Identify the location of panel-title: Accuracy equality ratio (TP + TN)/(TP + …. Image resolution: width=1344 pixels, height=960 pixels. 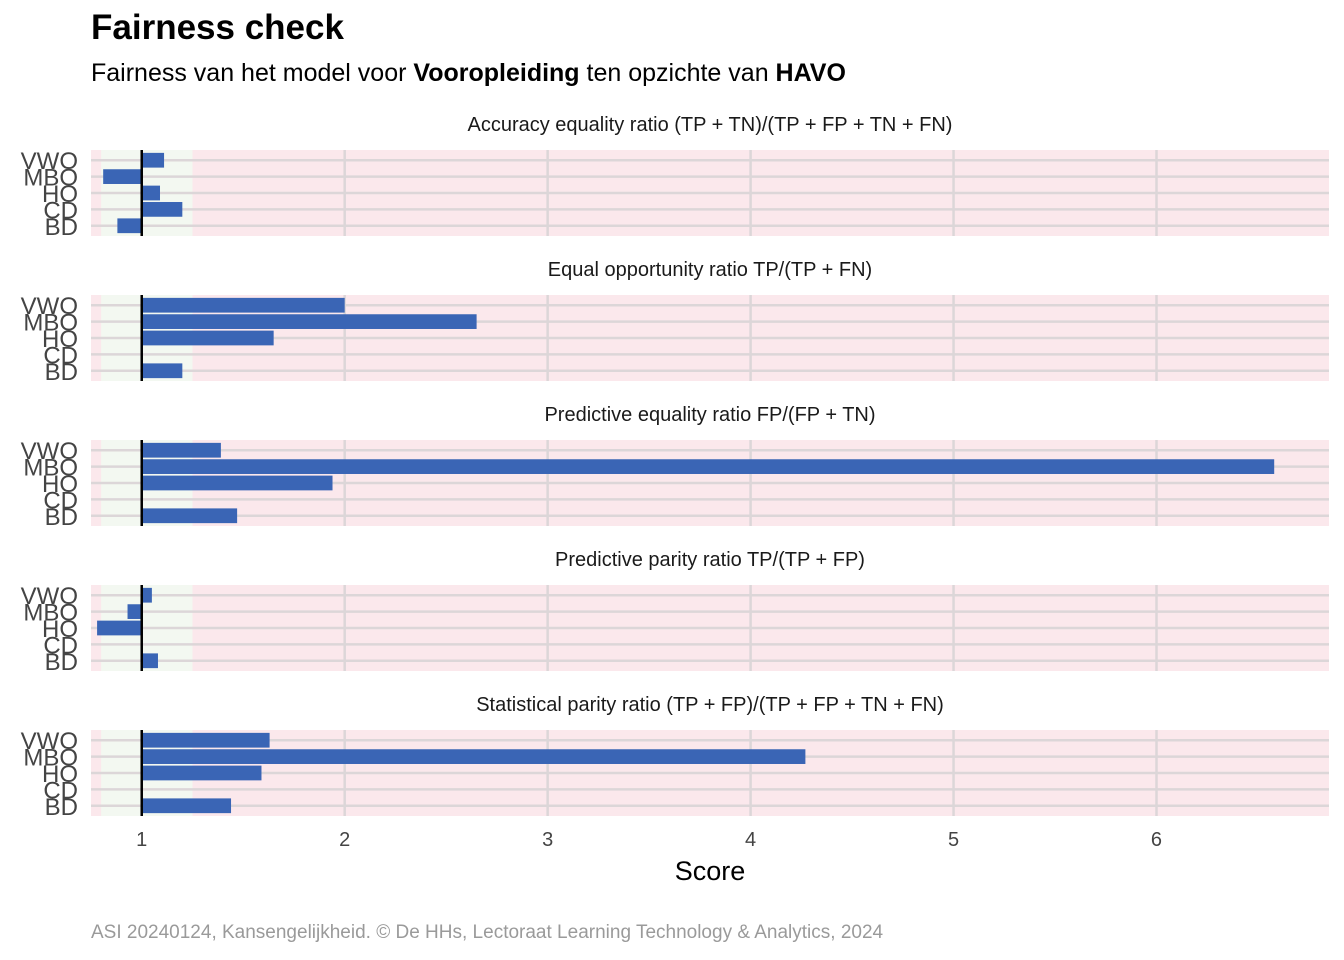
(710, 125).